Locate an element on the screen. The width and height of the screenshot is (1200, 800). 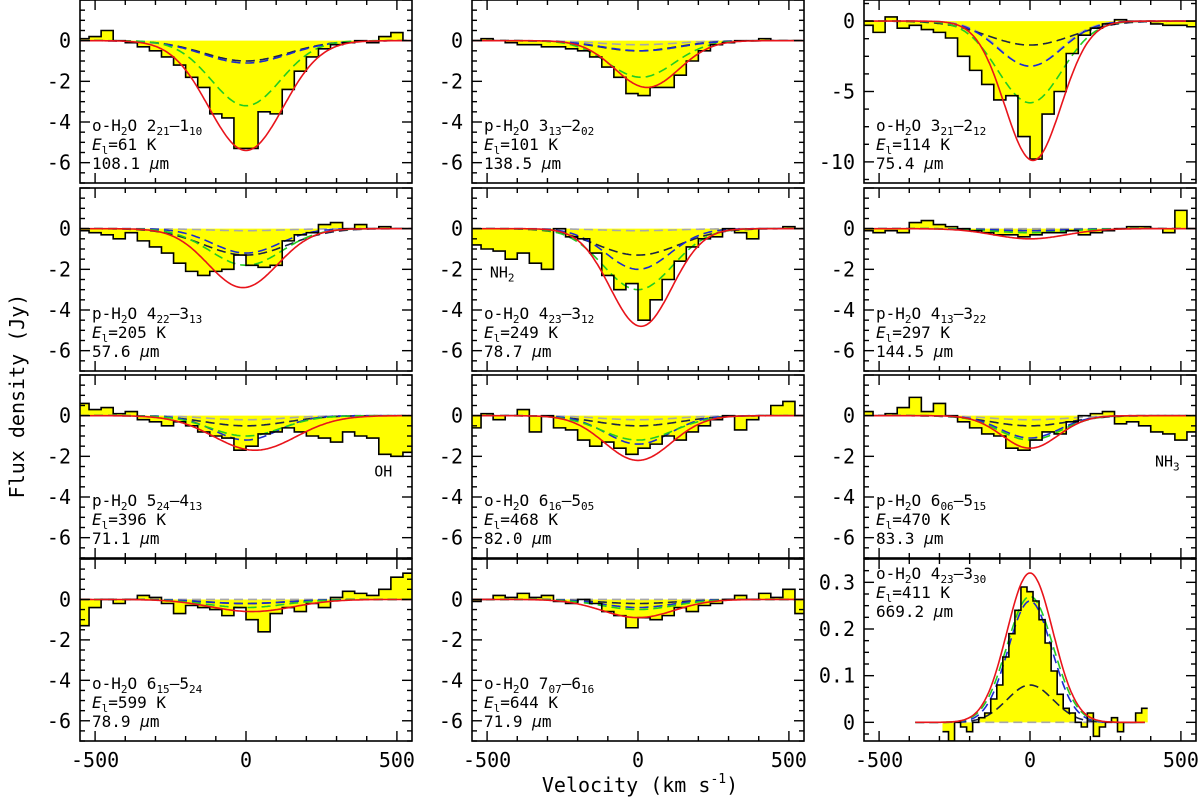
wavelength-label: 57.6 μm is located at coordinates (125, 351).